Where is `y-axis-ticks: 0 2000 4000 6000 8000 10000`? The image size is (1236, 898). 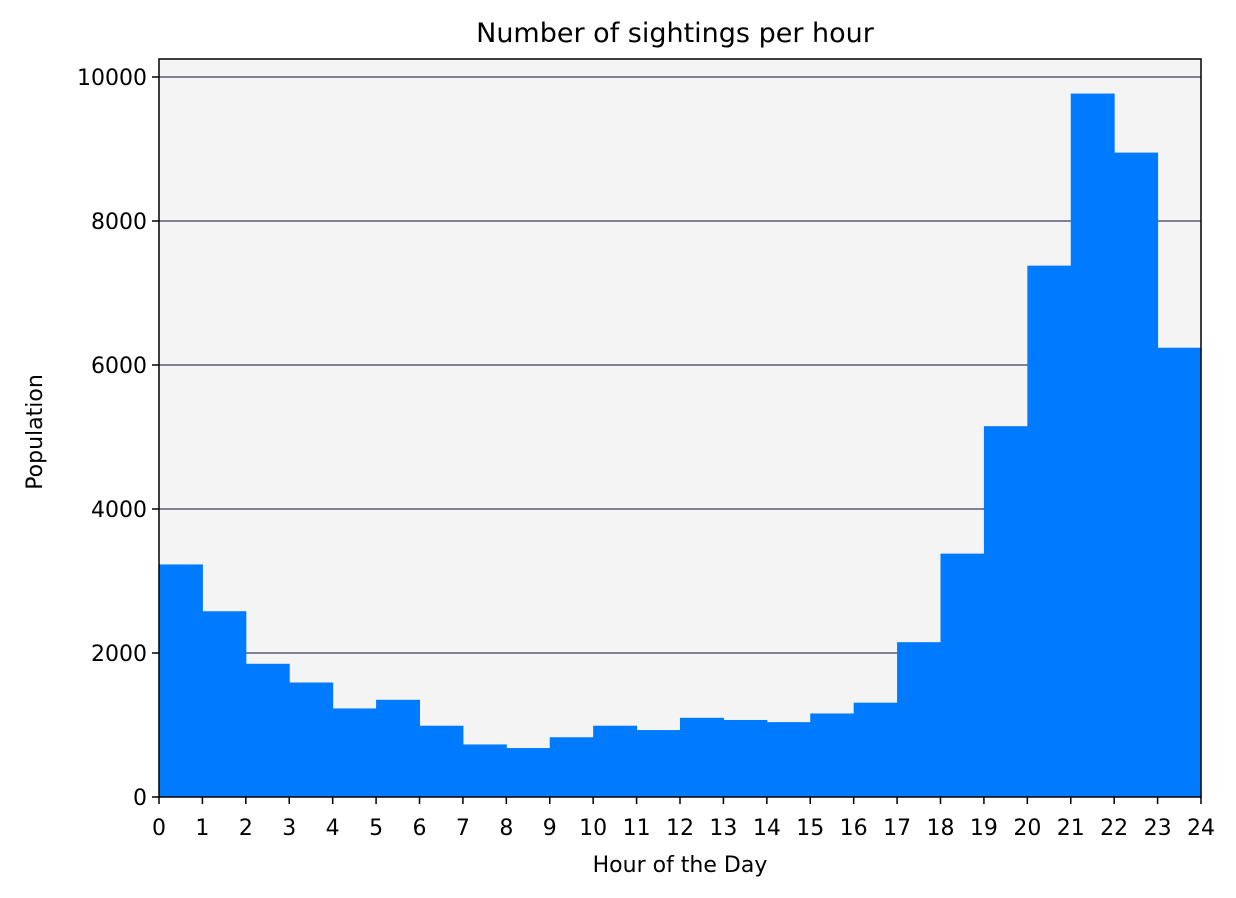
y-axis-ticks: 0 2000 4000 6000 8000 10000 is located at coordinates (118, 438).